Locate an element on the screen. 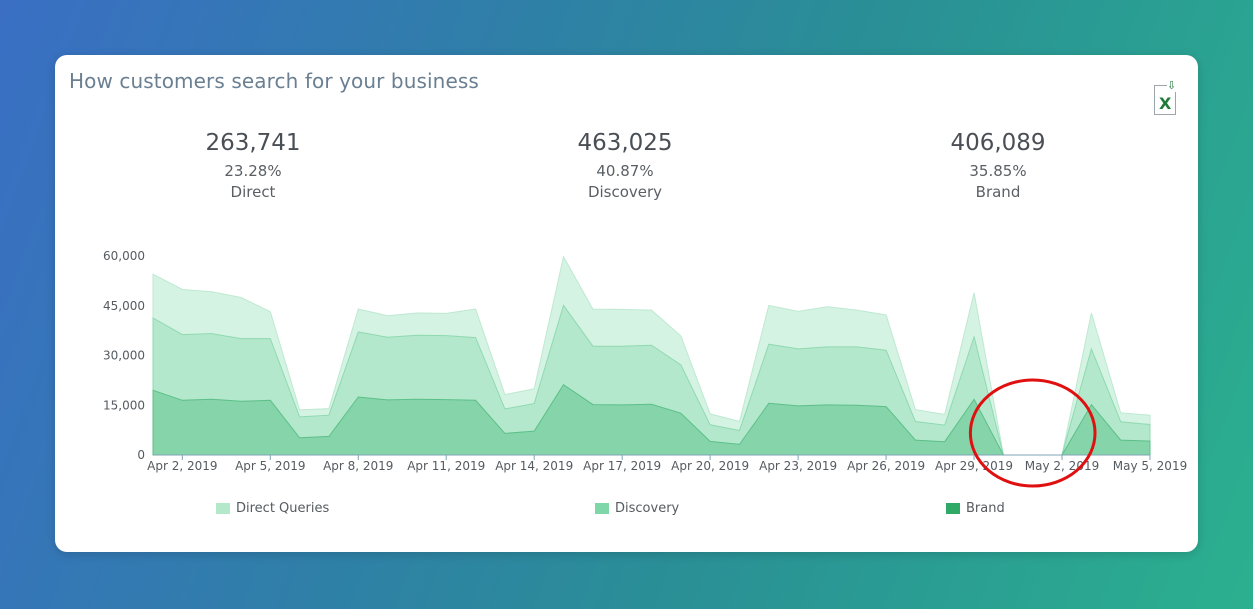 The height and width of the screenshot is (609, 1253). legend-brand: Brand is located at coordinates (975, 508).